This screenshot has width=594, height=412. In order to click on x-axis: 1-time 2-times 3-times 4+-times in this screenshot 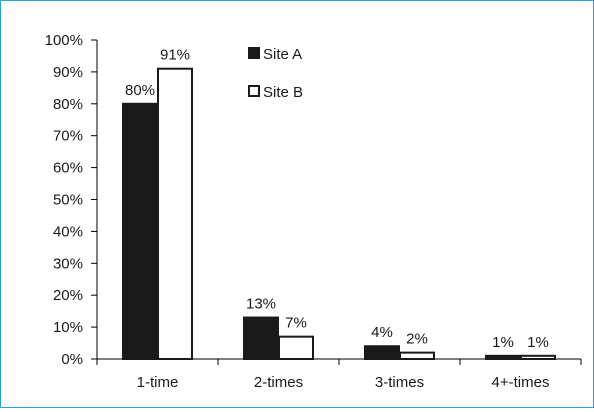, I will do `click(339, 374)`.